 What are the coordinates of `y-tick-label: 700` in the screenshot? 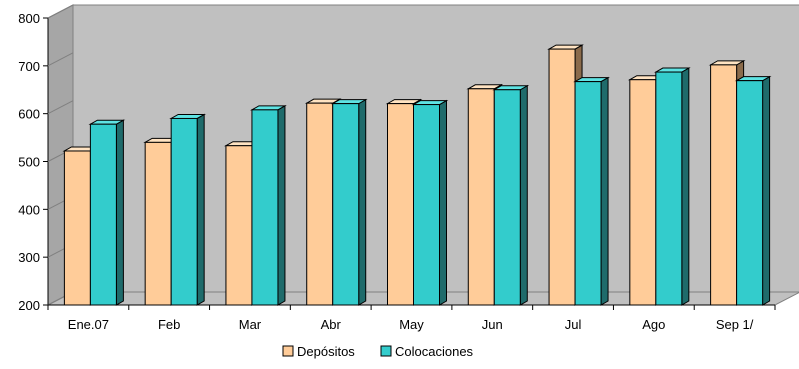 It's located at (29, 66).